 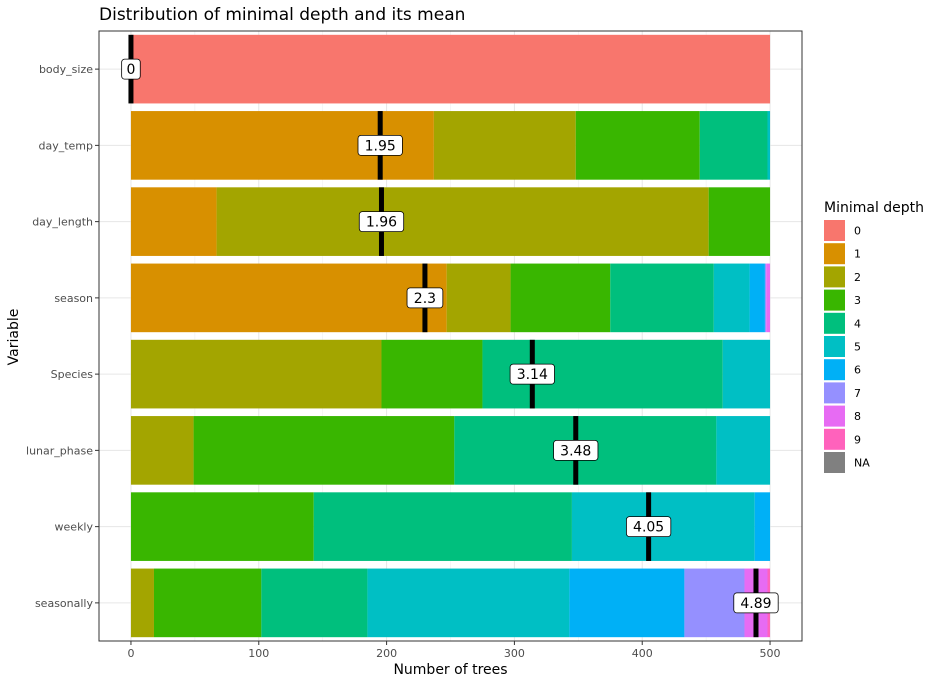 I want to click on legend-title: Minimal depth, so click(x=874, y=208).